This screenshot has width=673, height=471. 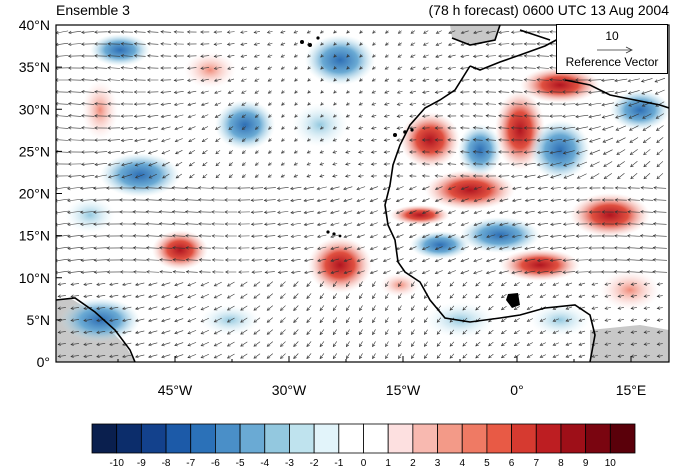 I want to click on colorbar-tick-label: -5, so click(x=240, y=463).